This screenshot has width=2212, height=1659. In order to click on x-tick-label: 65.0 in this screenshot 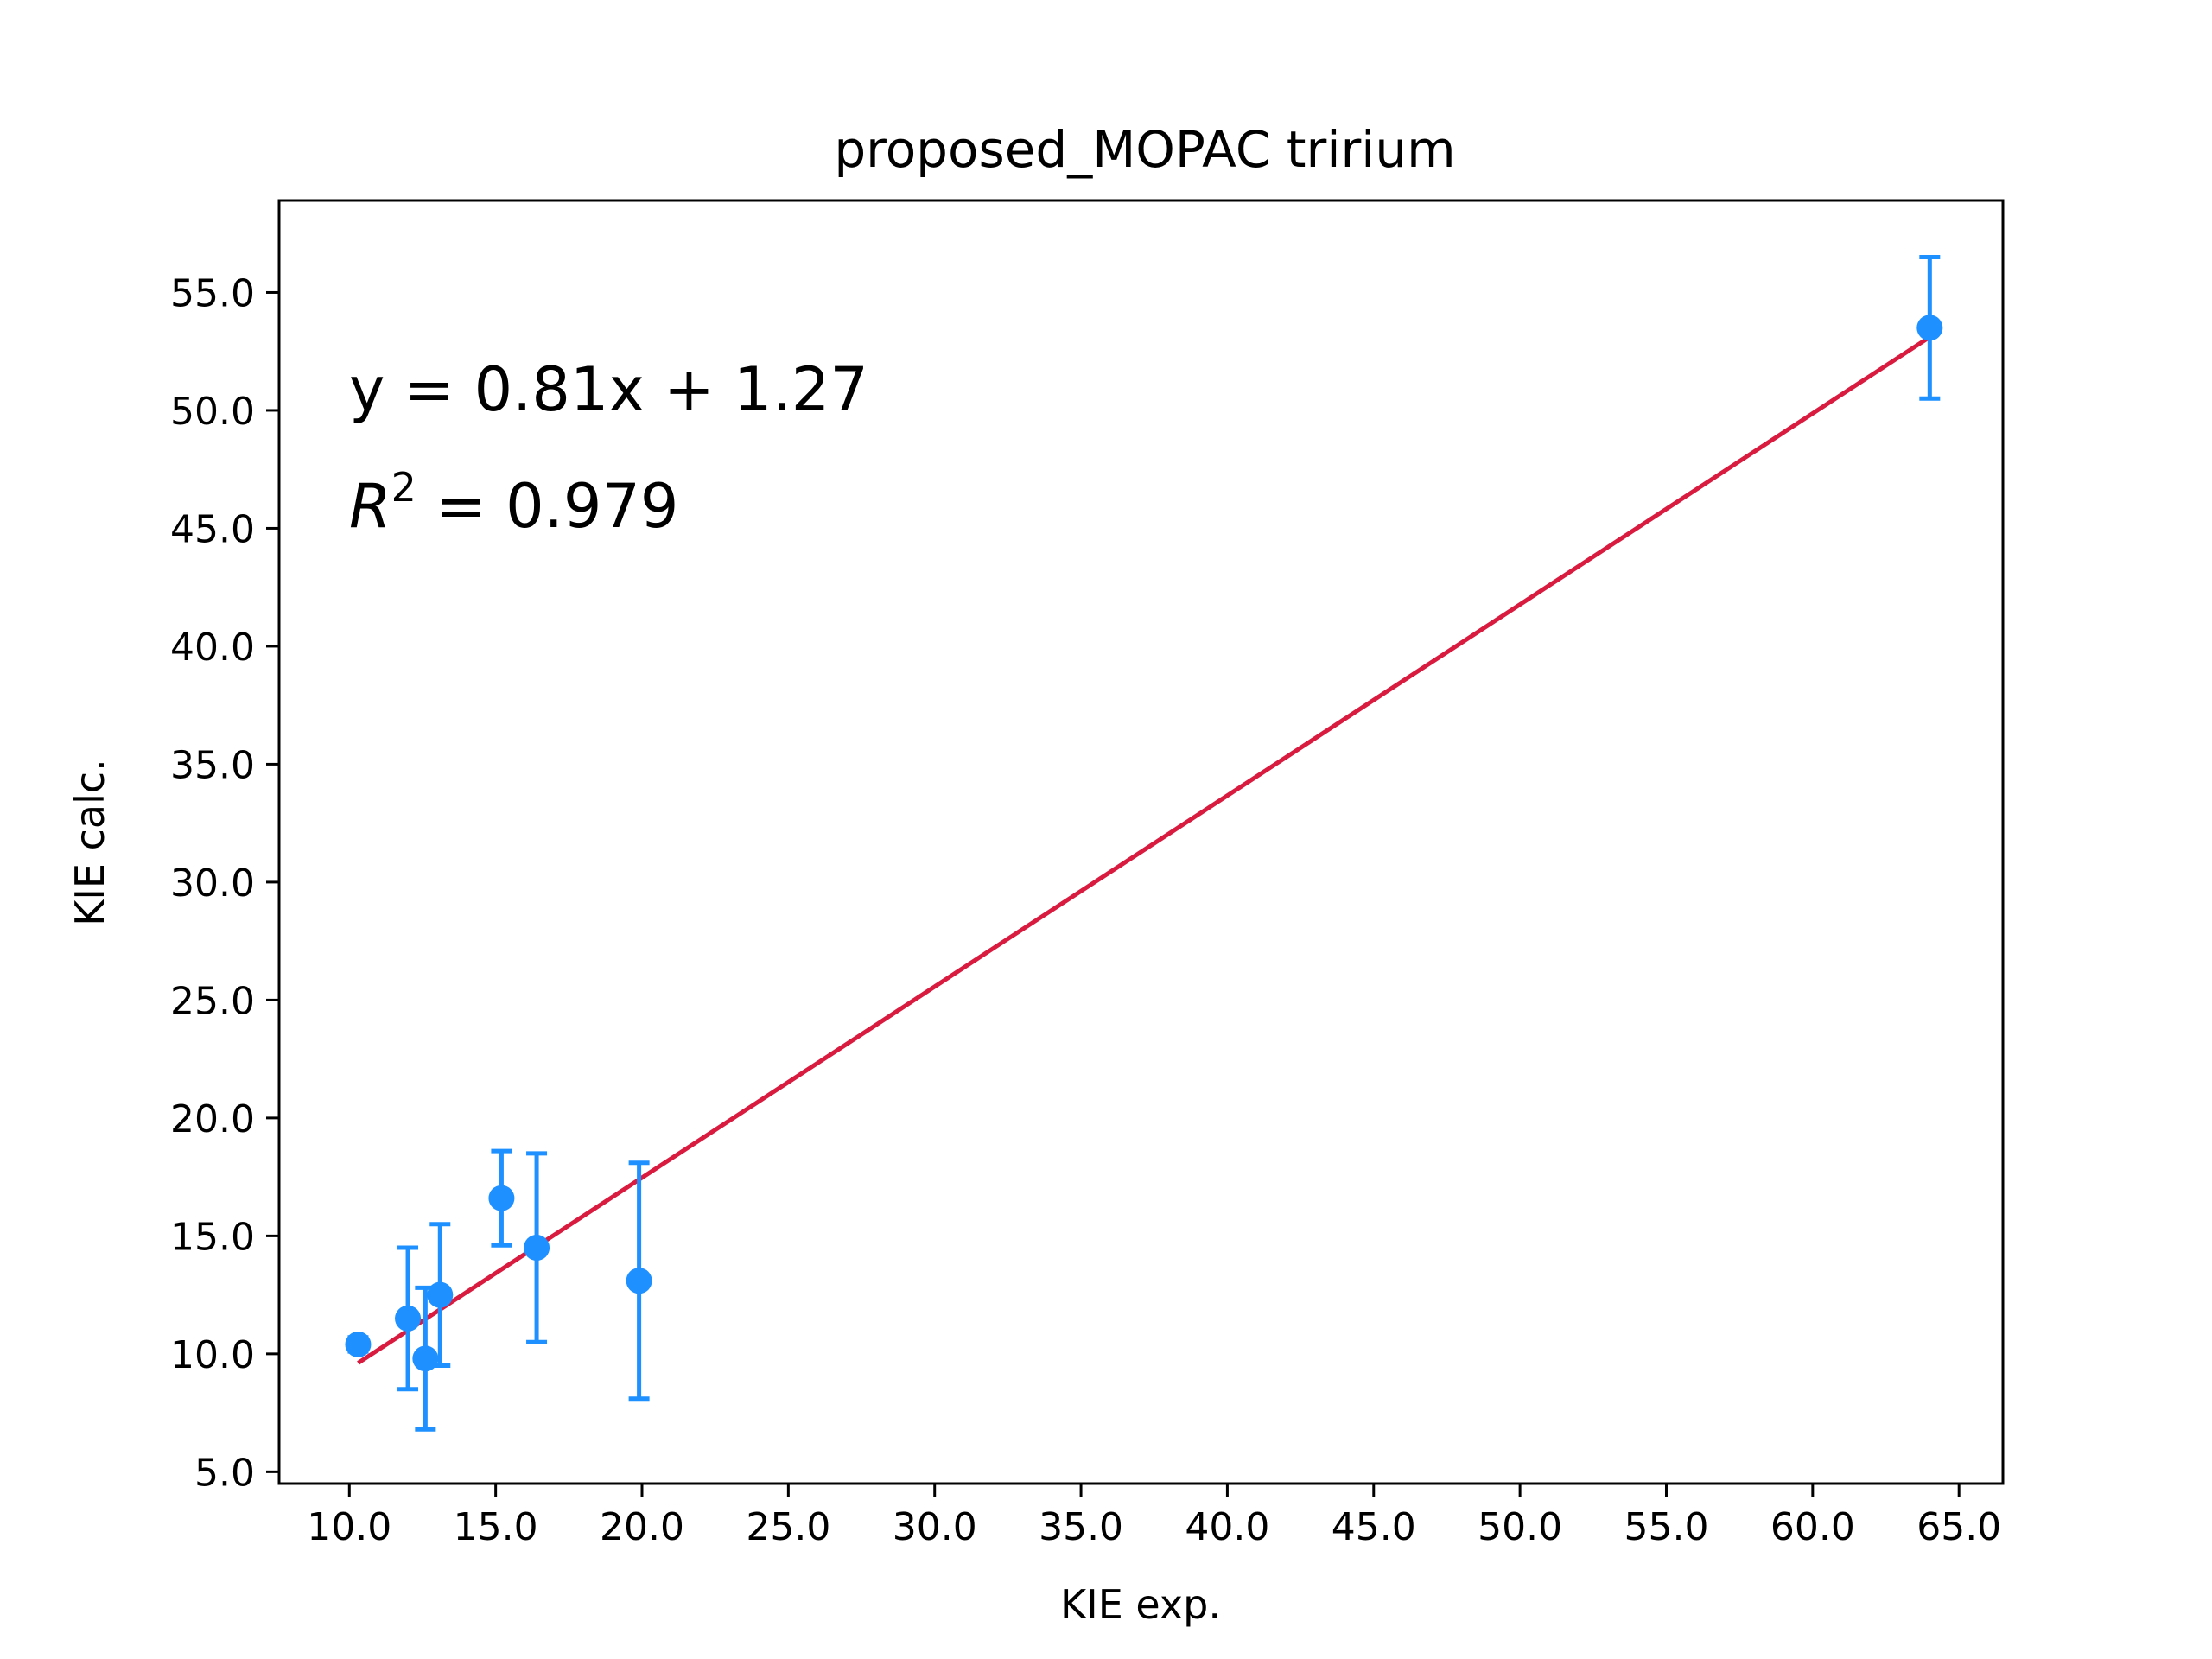, I will do `click(1958, 1527)`.